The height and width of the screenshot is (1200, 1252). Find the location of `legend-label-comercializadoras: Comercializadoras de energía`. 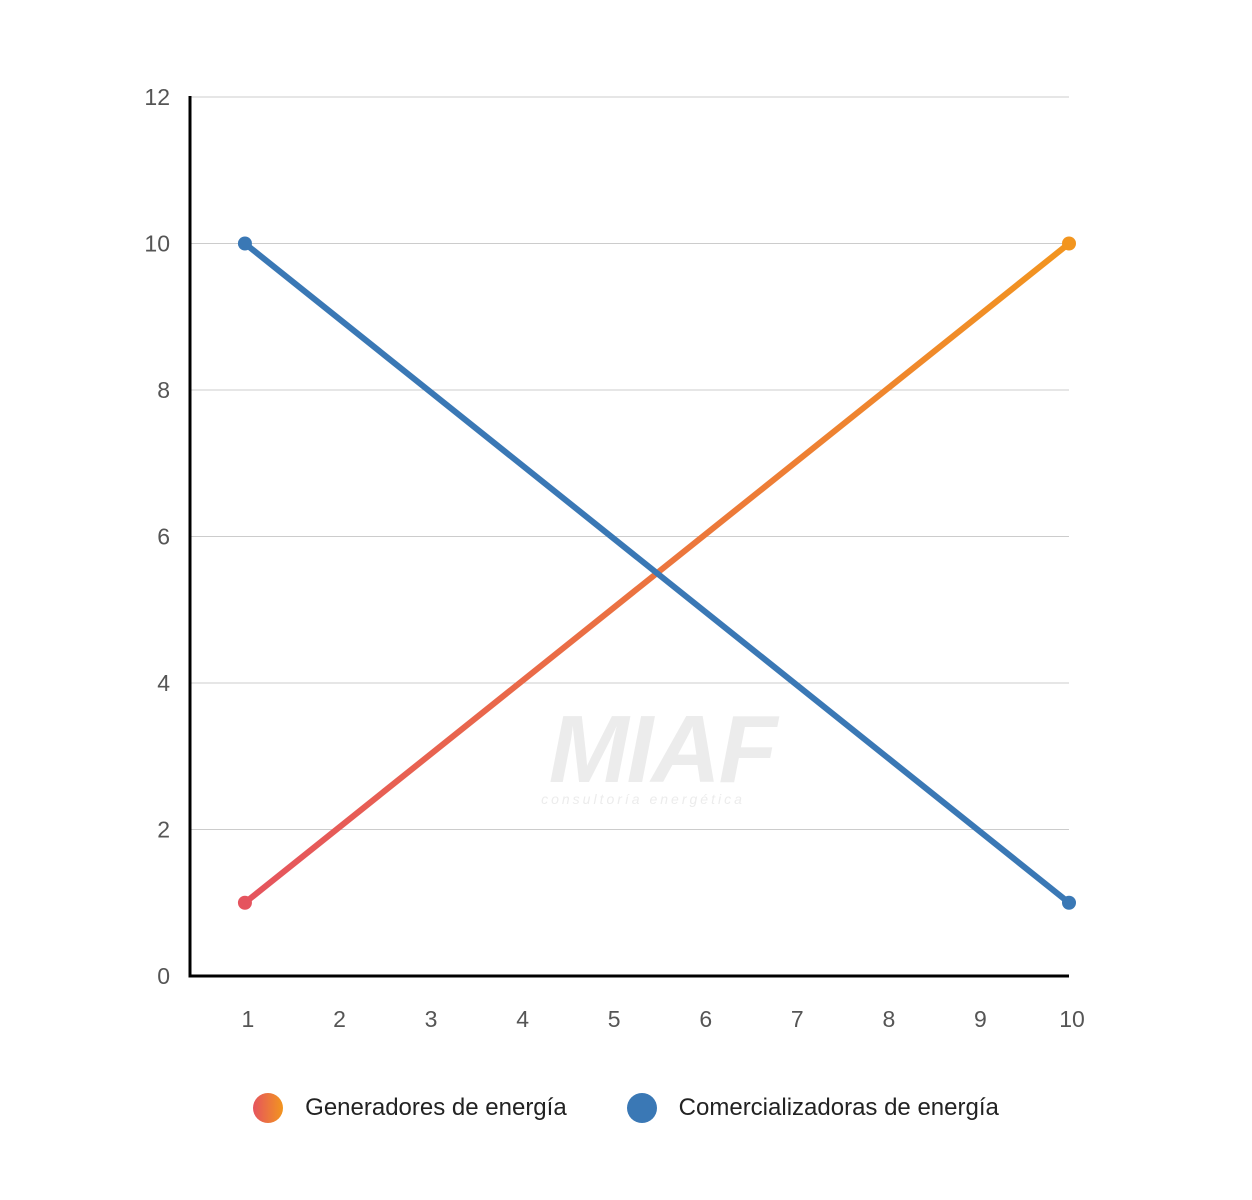

legend-label-comercializadoras: Comercializadoras de energía is located at coordinates (838, 1107).